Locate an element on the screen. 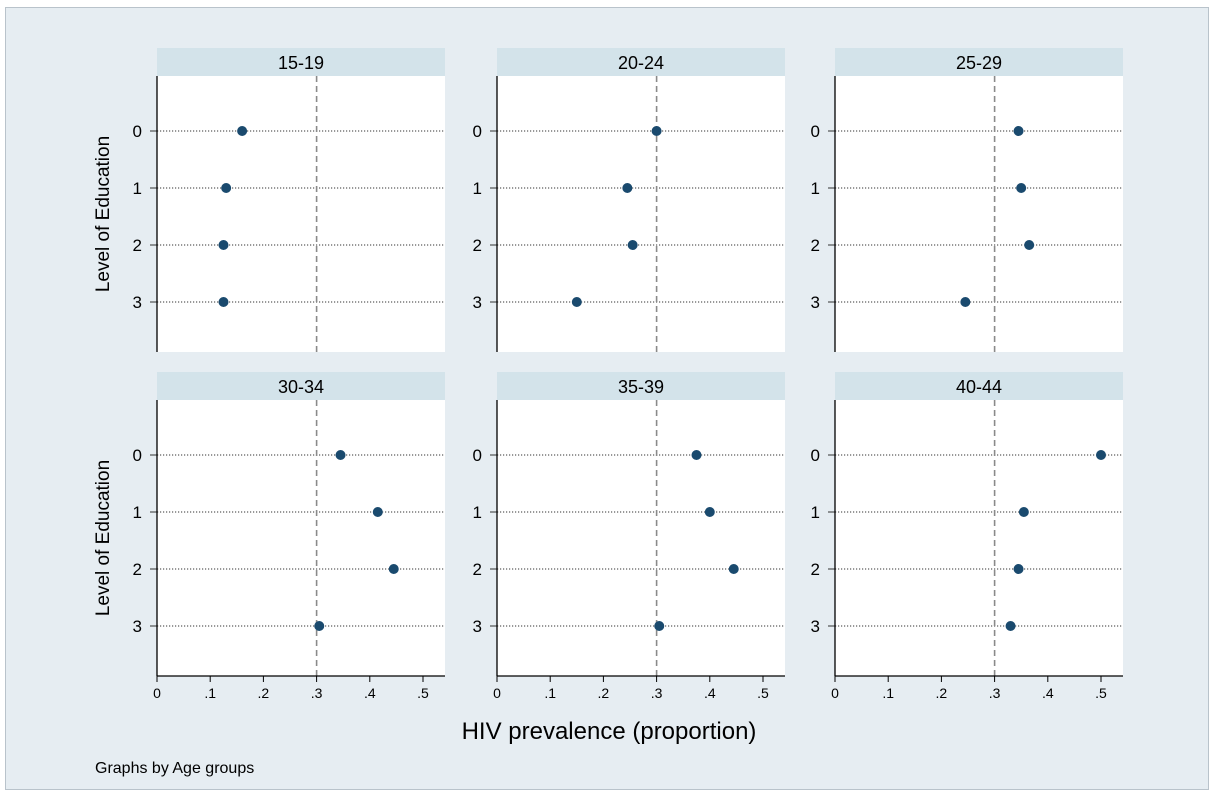 This screenshot has height=791, width=1210. panel-25-29: 25-29 0 1 2 3 is located at coordinates (967, 200).